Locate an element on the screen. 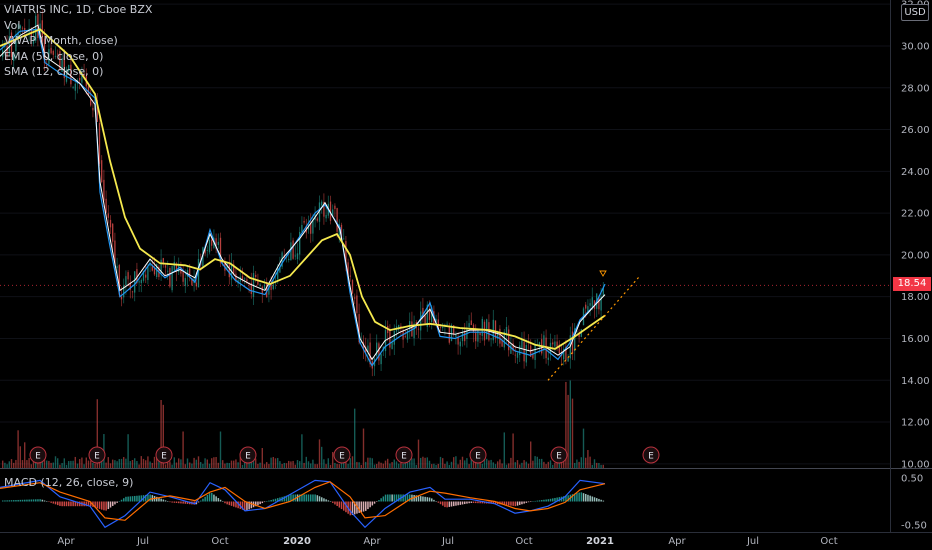 The height and width of the screenshot is (550, 932). time-tick-label: Jul is located at coordinates (752, 541).